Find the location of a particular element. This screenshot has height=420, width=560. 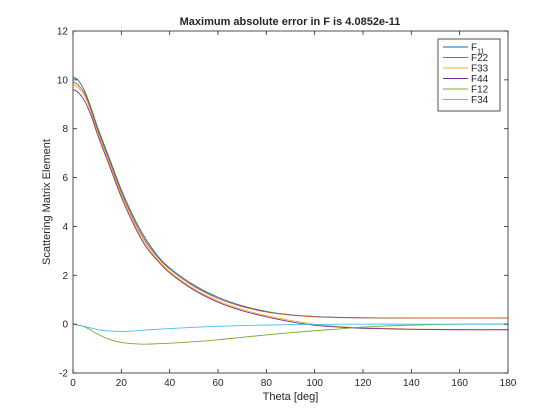

x-tick-label: 100 is located at coordinates (314, 383).